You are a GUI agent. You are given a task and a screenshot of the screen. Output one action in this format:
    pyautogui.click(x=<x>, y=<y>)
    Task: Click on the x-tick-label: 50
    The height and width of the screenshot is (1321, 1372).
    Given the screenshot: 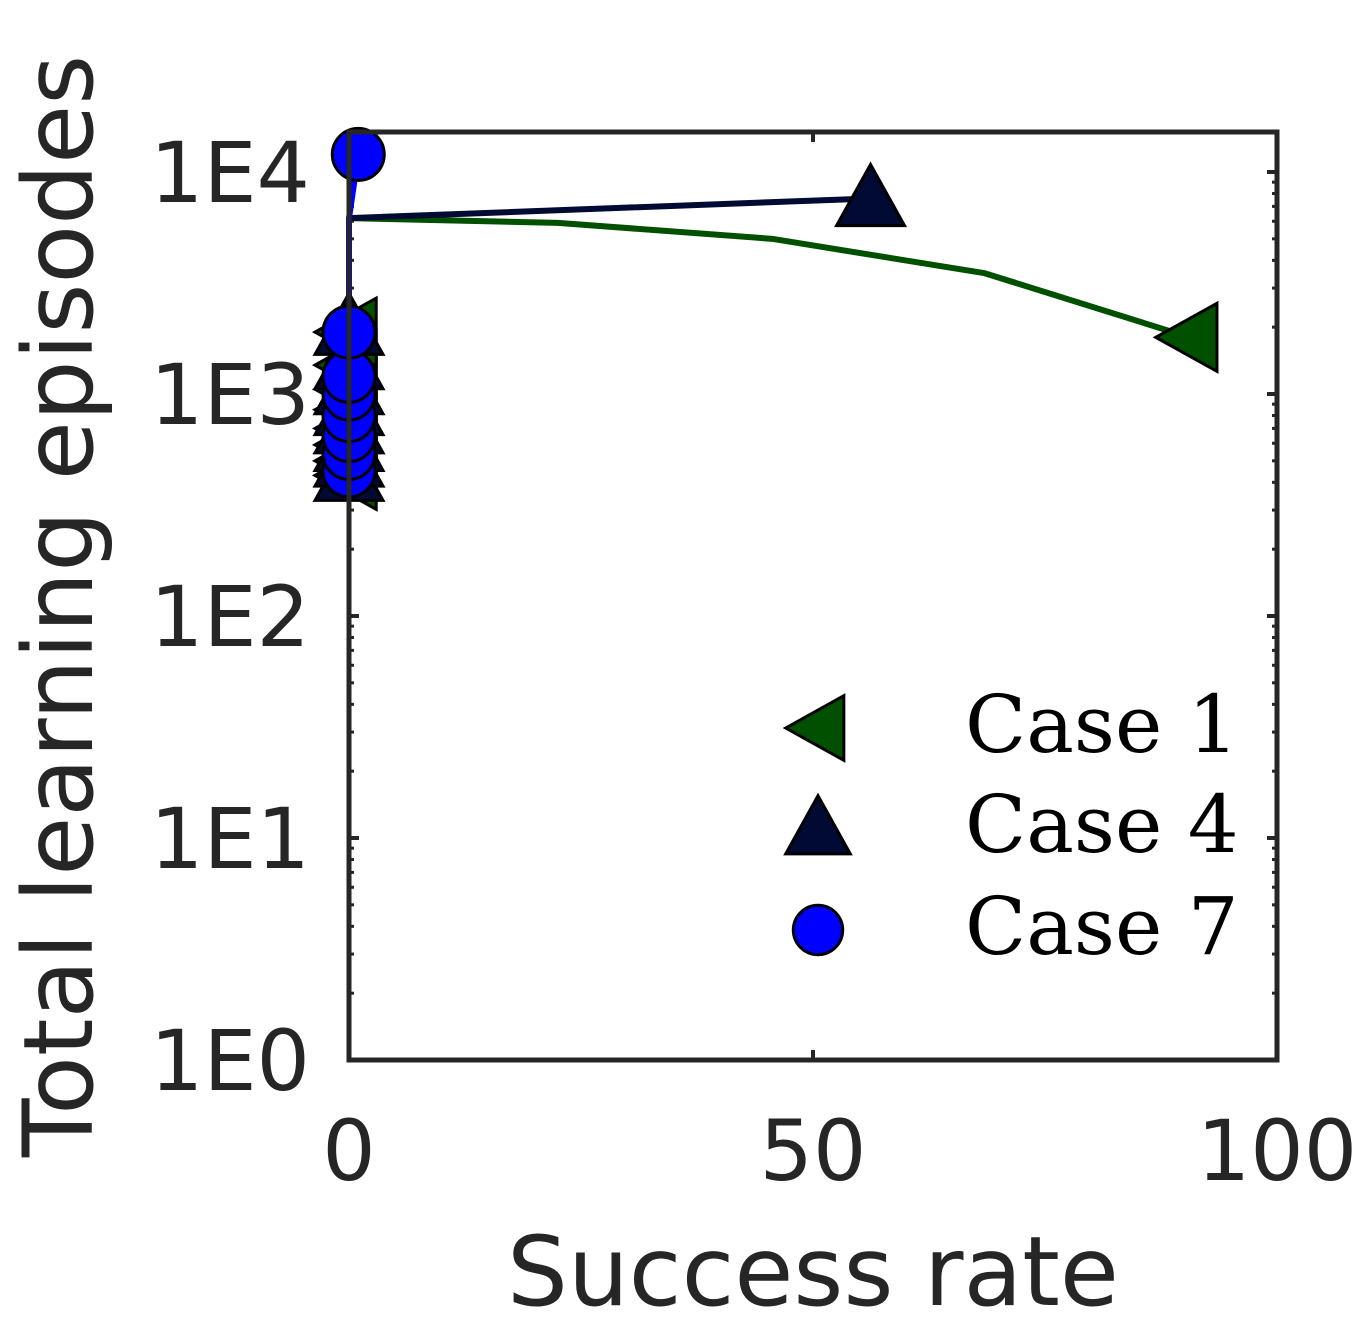 What is the action you would take?
    pyautogui.click(x=813, y=1151)
    